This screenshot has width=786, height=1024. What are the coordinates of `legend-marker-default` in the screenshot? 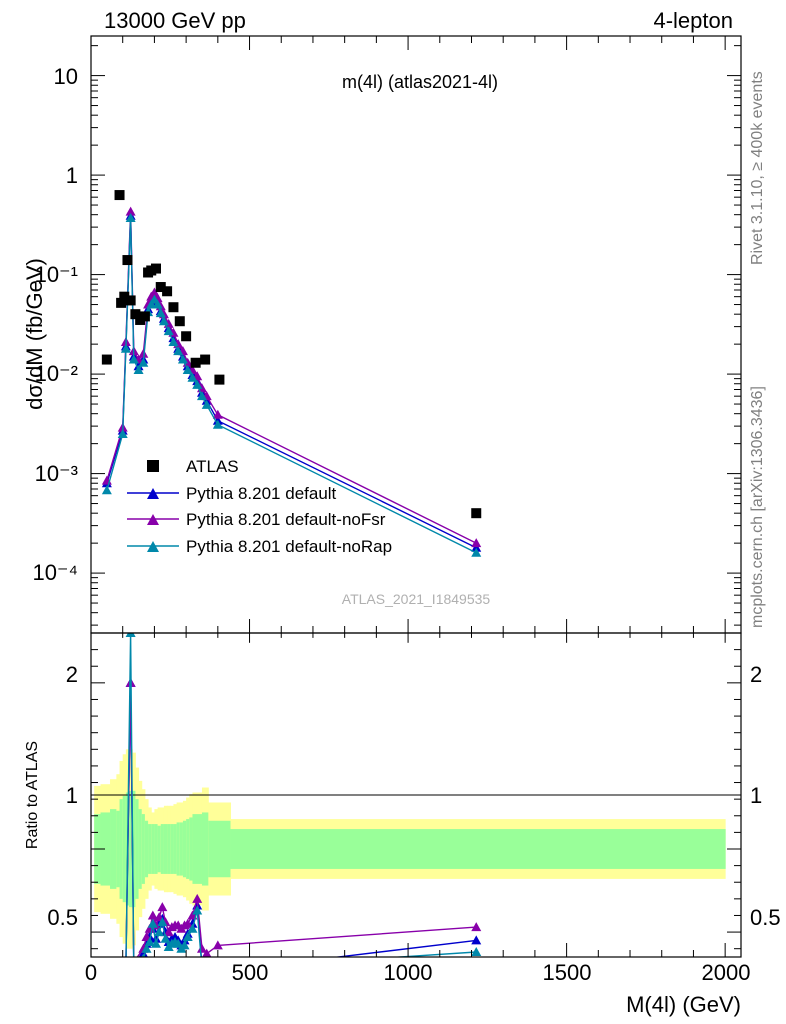 It's located at (153, 493).